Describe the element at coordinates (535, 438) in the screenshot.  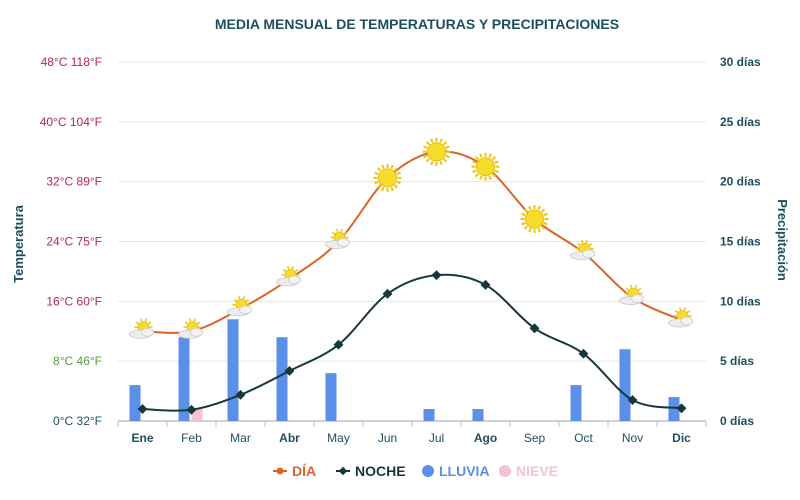
I see `x-tick-label: Sep` at that location.